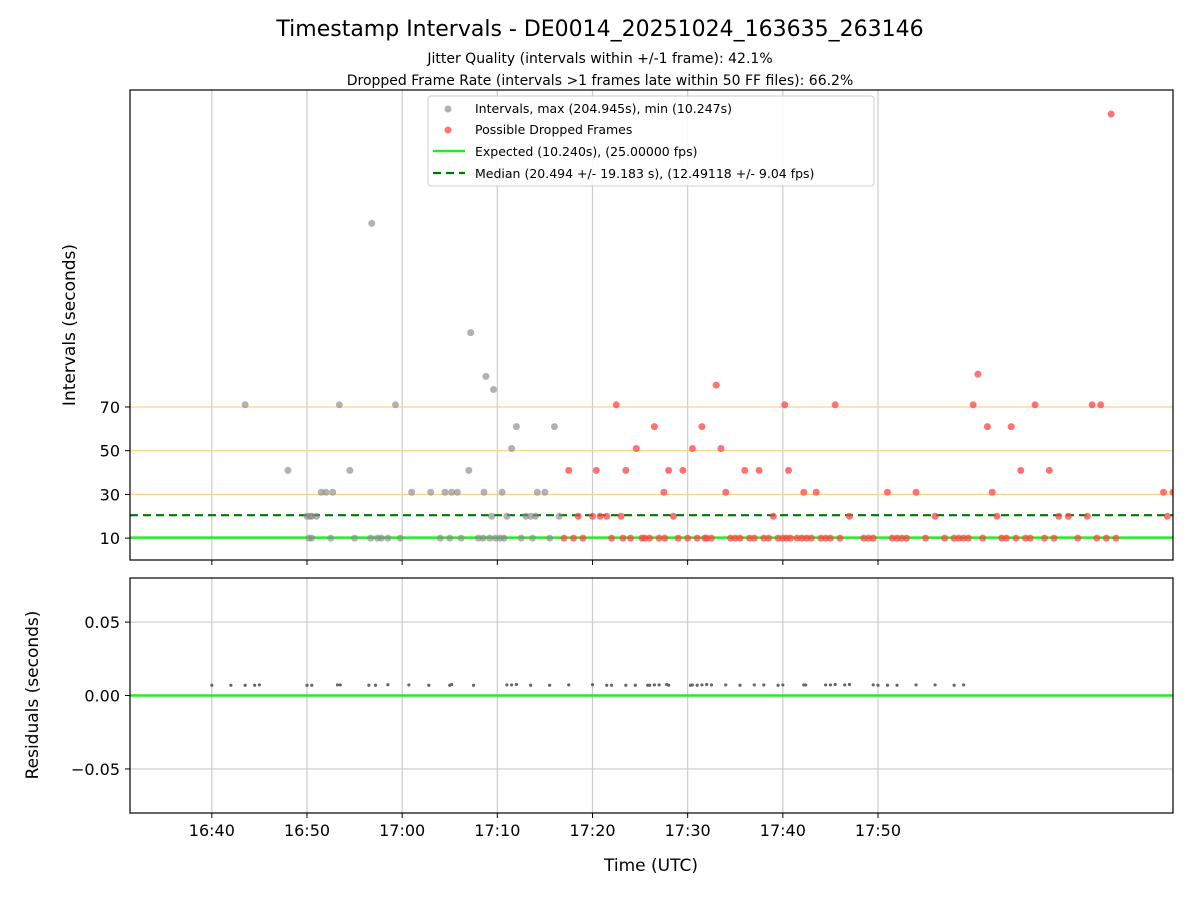 This screenshot has width=1200, height=900. Describe the element at coordinates (553, 129) in the screenshot. I see `legend-label-dropped: Possible Dropped Frames` at that location.